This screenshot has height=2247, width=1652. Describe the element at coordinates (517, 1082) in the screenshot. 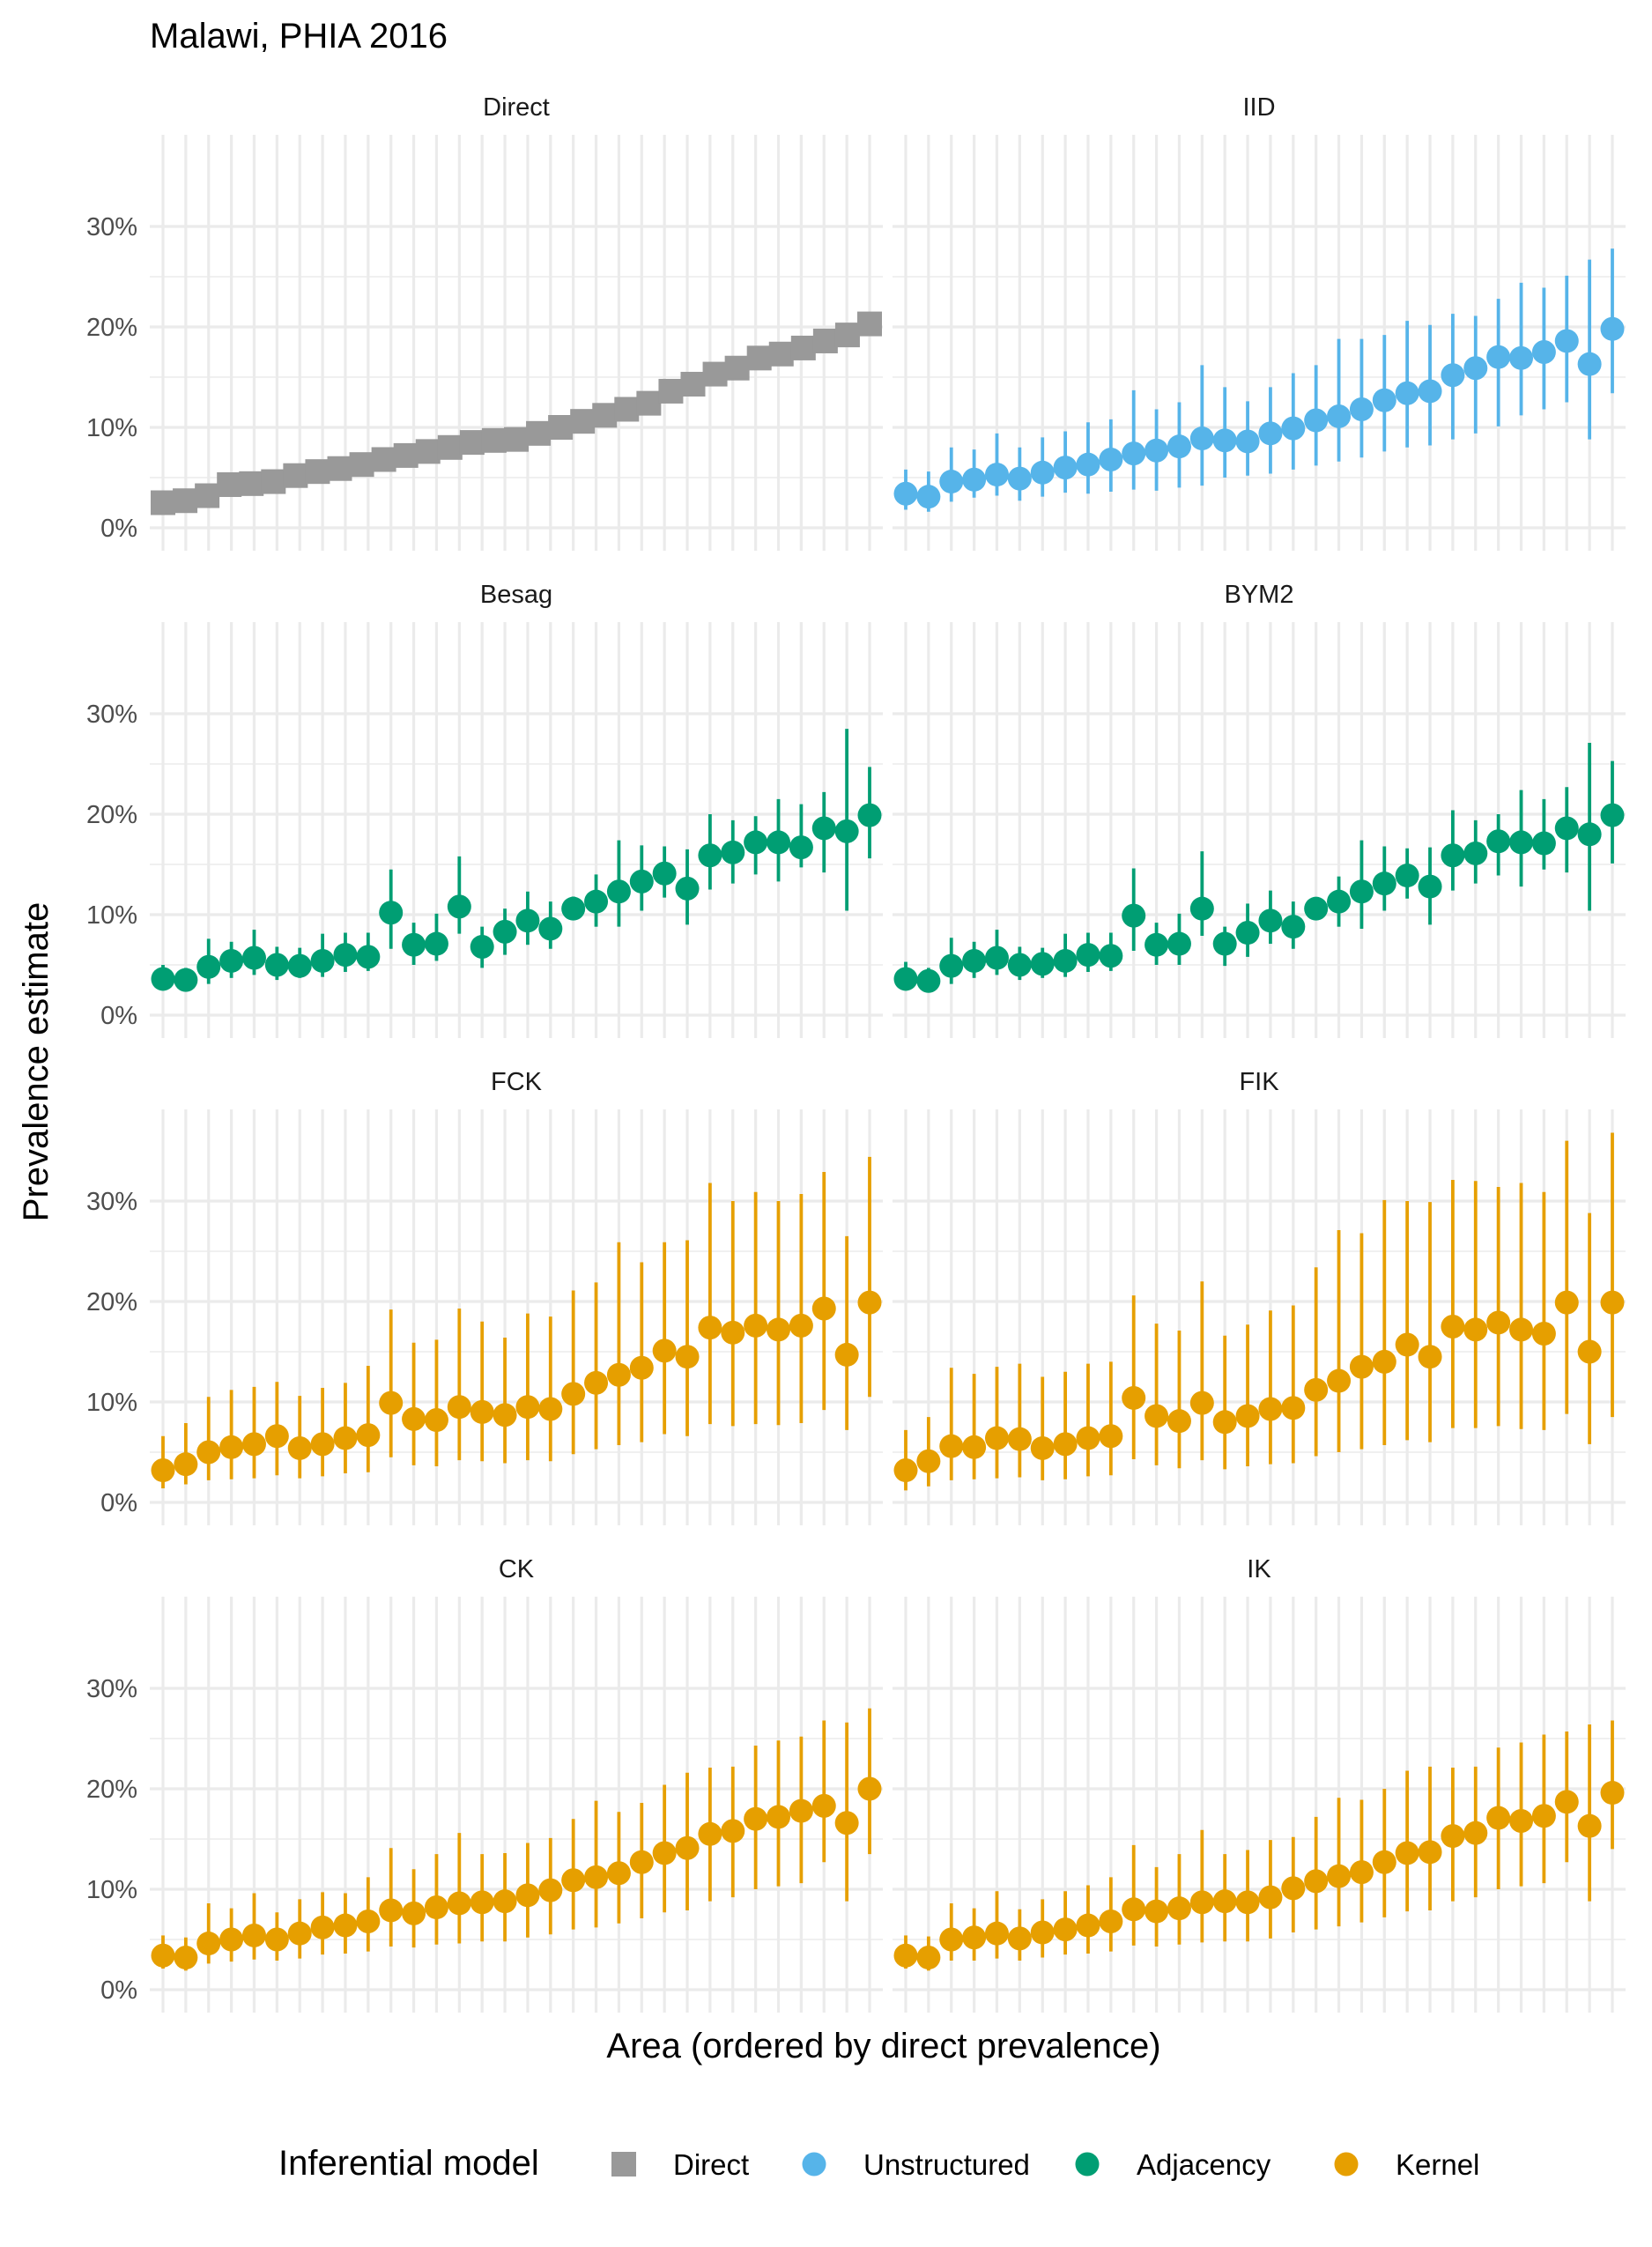

I see `panel-strip-label: FCK` at that location.